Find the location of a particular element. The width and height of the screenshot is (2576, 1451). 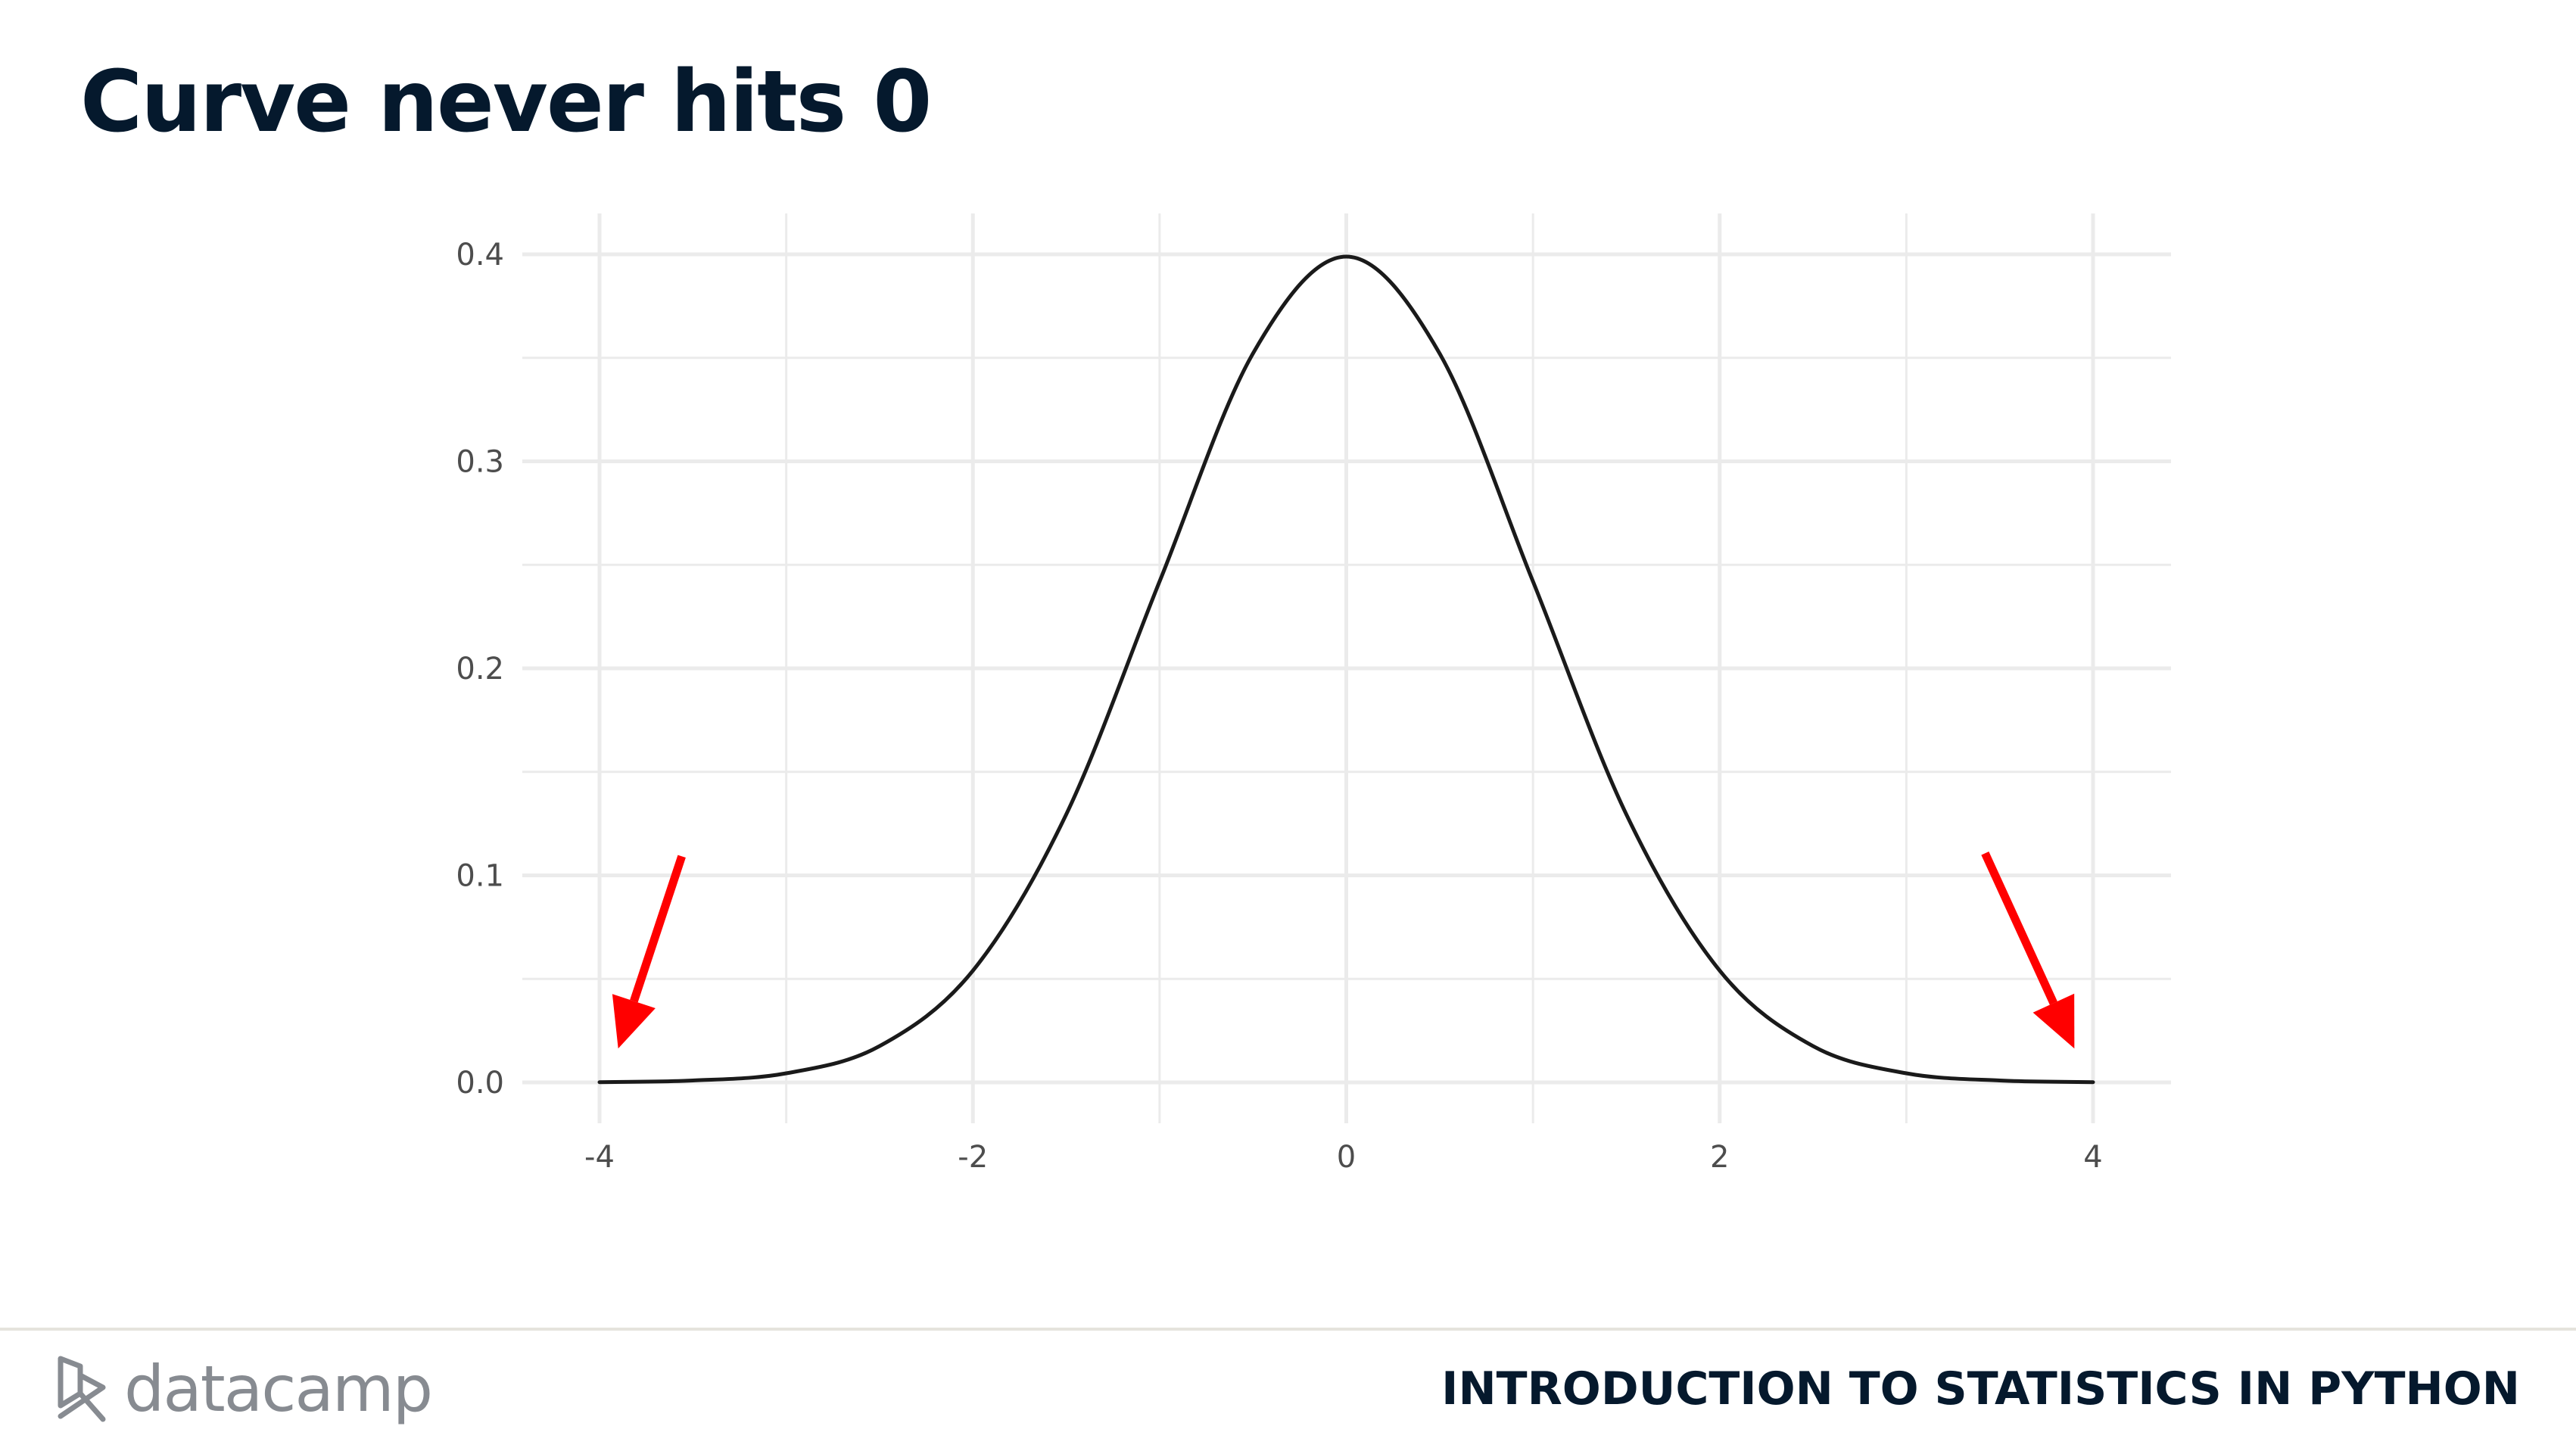

y-axis: 0.0 0.1 0.2 0.3 0.4 is located at coordinates (480, 669).